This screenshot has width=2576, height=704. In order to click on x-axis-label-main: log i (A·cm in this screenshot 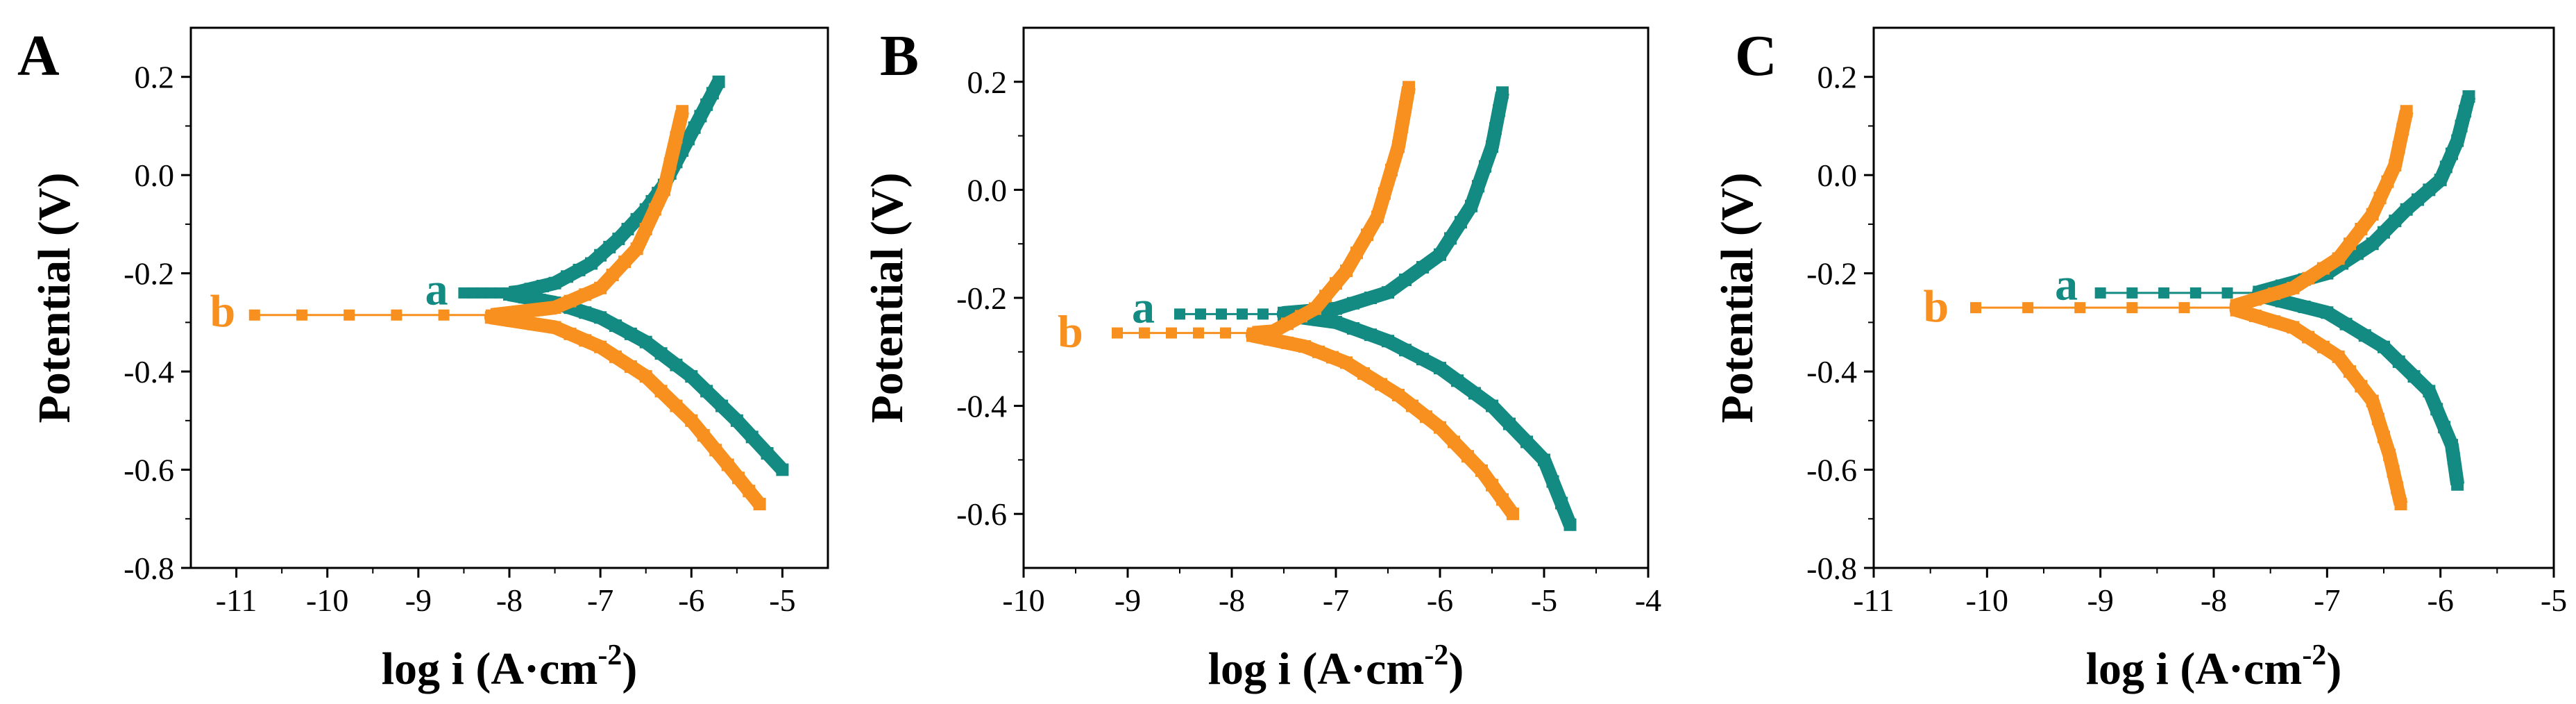, I will do `click(2194, 669)`.